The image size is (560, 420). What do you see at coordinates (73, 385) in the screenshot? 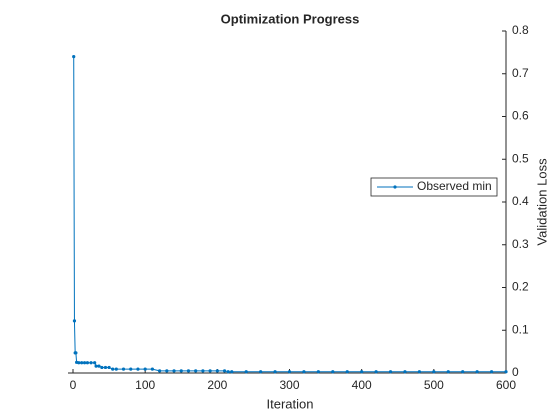
I see `x-tick-label: 0` at bounding box center [73, 385].